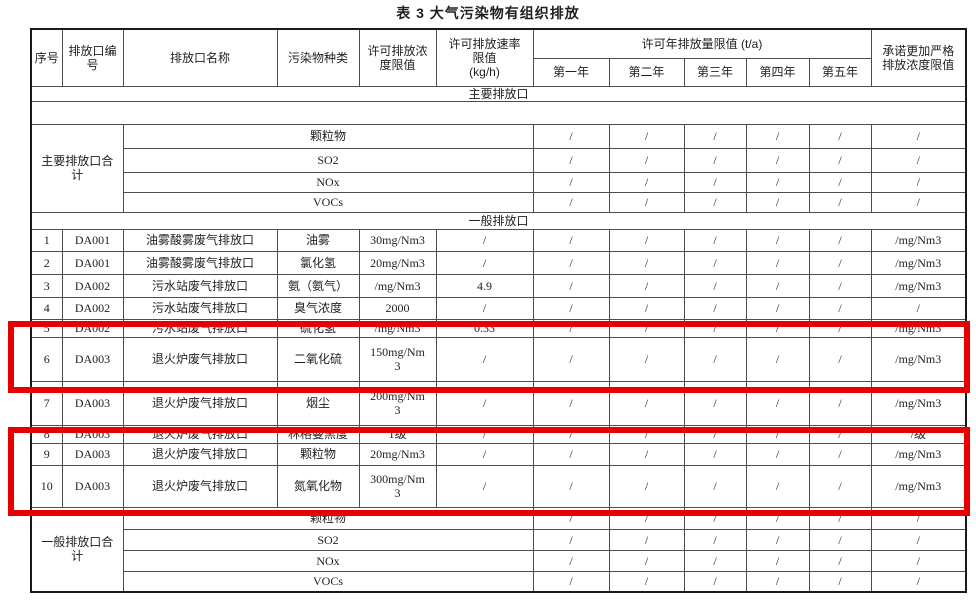 This screenshot has height=610, width=976. Describe the element at coordinates (318, 486) in the screenshot. I see `cell-pollutant: 氮氧化物` at that location.